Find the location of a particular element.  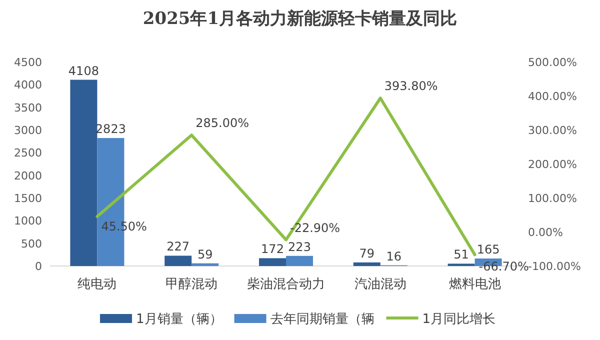

y2-tick-label: 300.00% is located at coordinates (552, 130).